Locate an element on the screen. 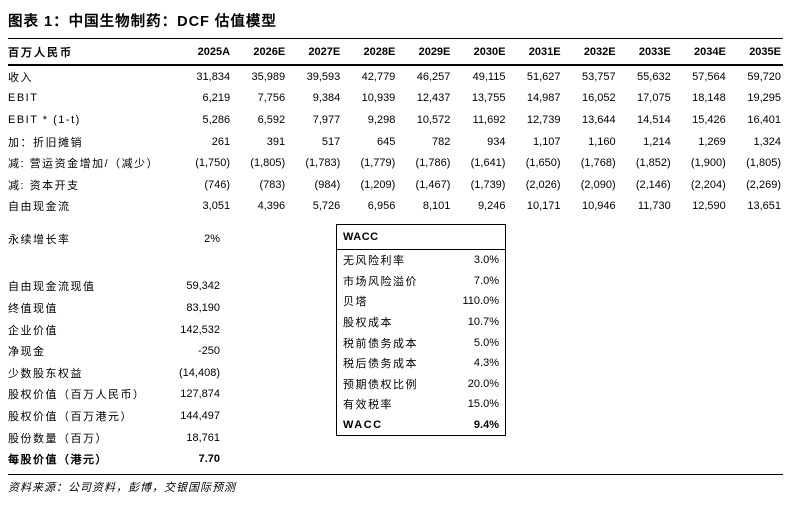 Image resolution: width=791 pixels, height=511 pixels. value-cell: (1,467) is located at coordinates (433, 184).